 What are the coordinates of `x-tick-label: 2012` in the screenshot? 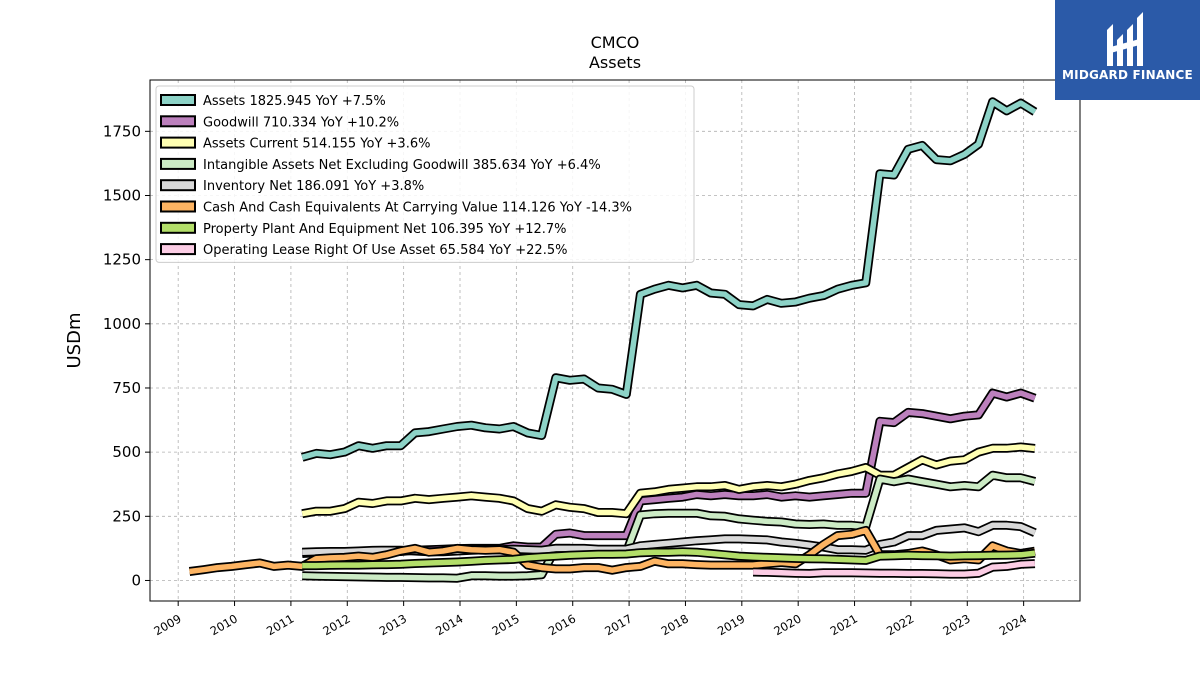 It's located at (336, 624).